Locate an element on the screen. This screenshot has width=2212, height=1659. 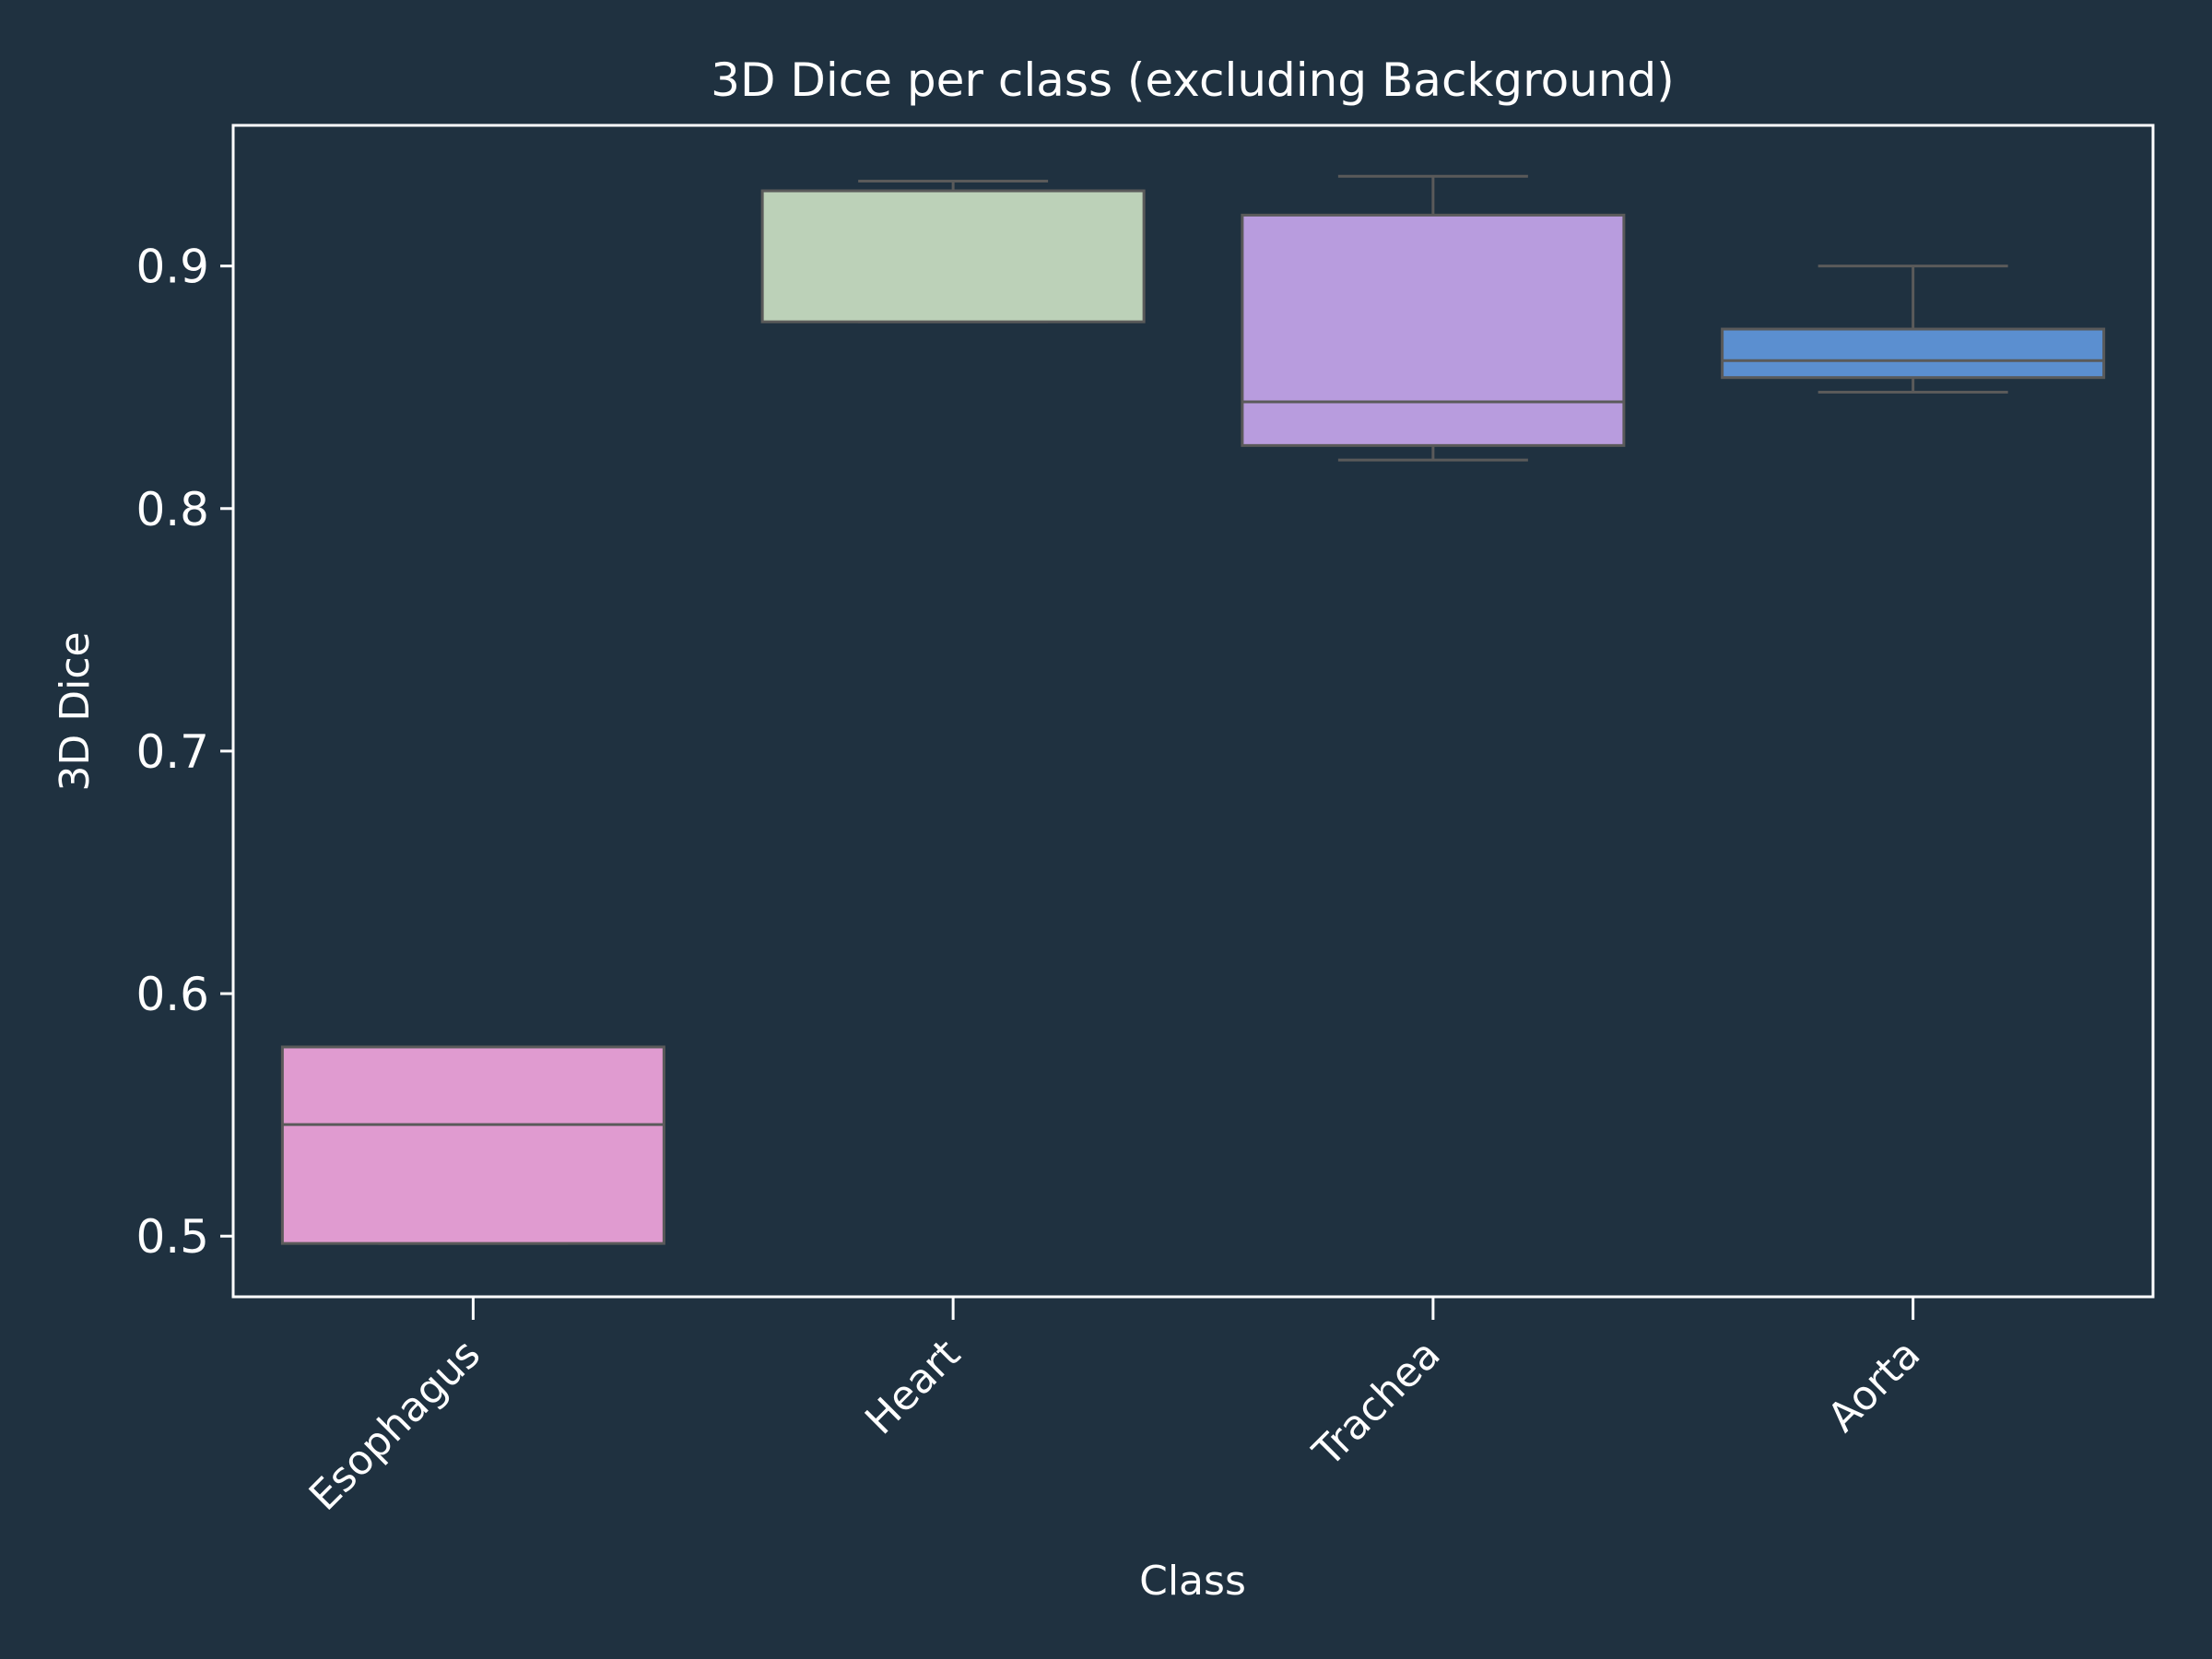
x-axis-title: Class is located at coordinates (1192, 1581).